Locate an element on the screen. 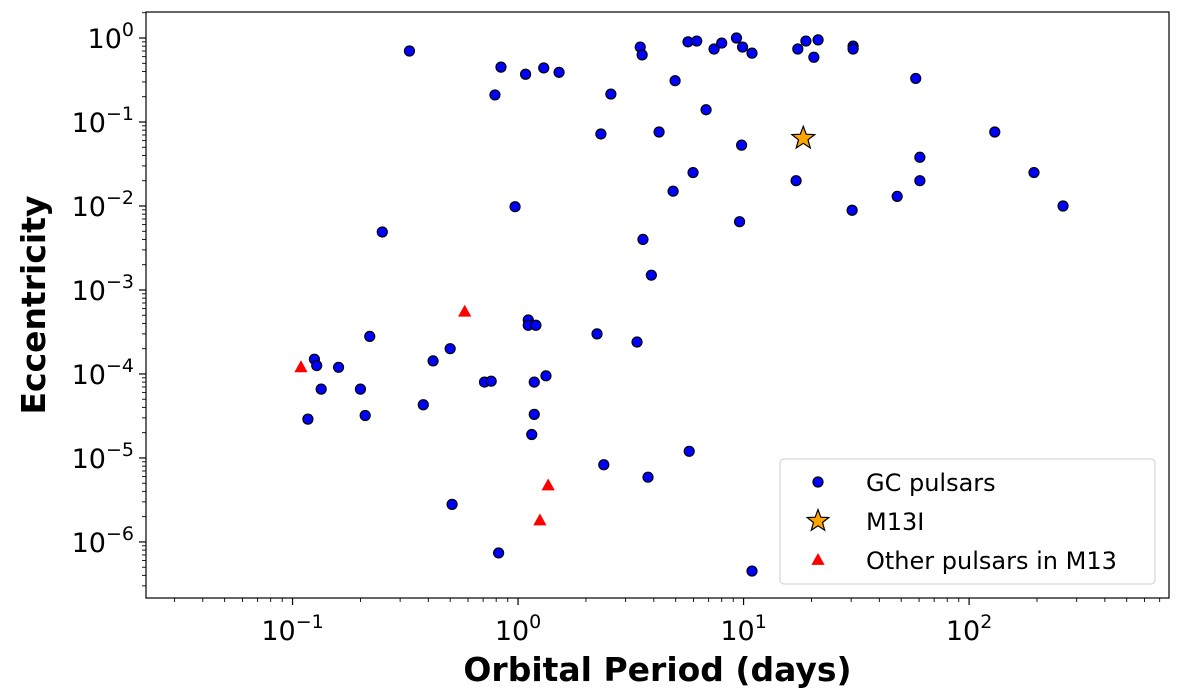 The image size is (1180, 700). legend-marker-star is located at coordinates (818, 519).